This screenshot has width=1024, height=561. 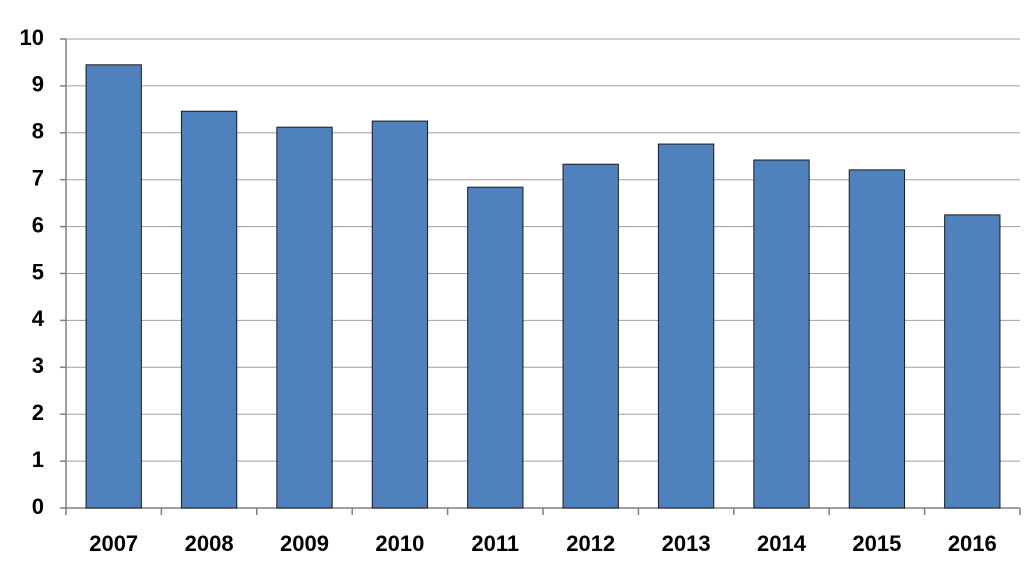 What do you see at coordinates (113, 543) in the screenshot?
I see `x-tick-label: 2007` at bounding box center [113, 543].